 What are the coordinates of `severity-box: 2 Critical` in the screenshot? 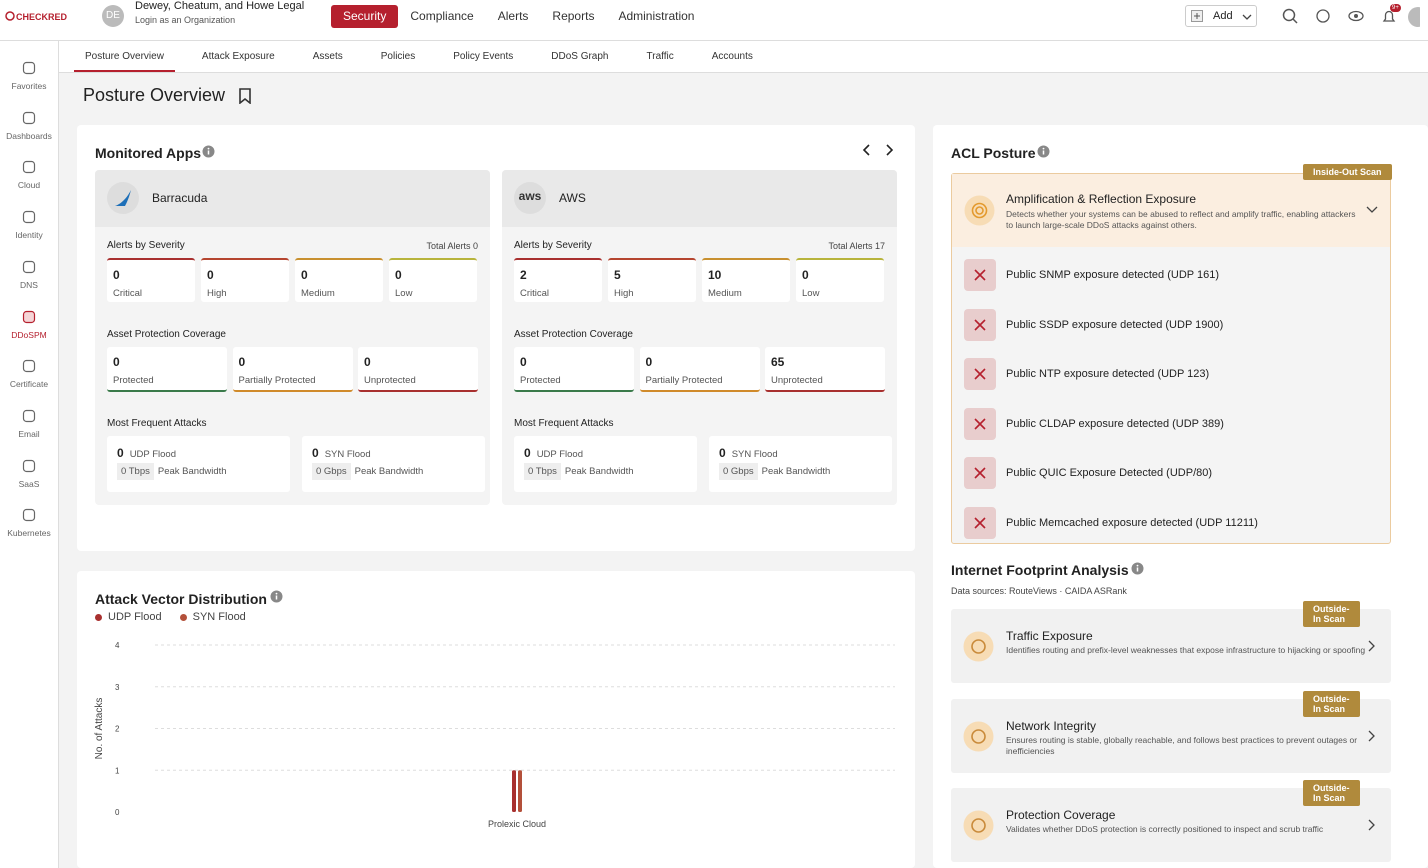 It's located at (558, 280).